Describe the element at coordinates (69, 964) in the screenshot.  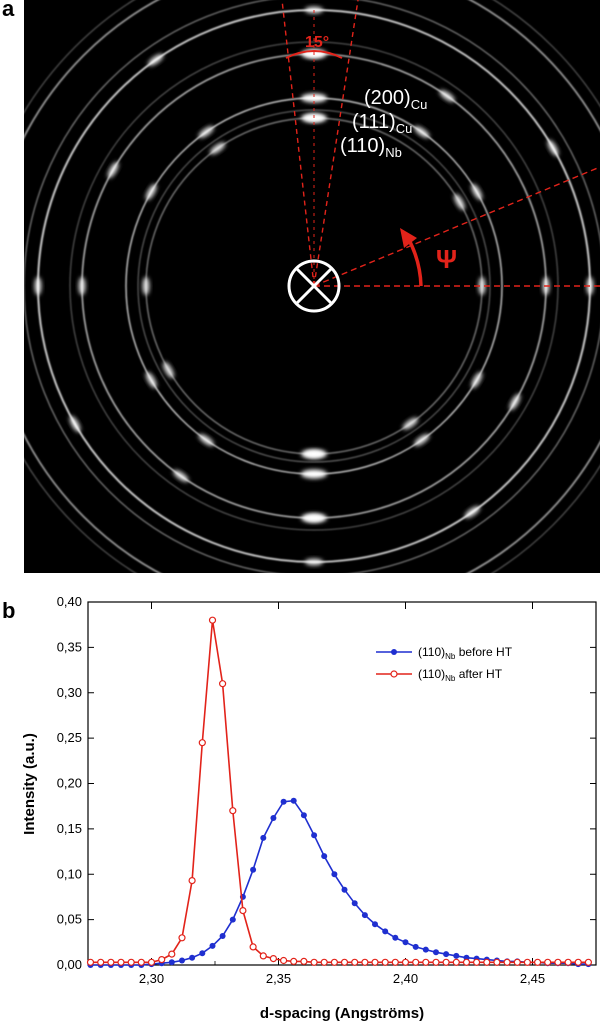
I see `y-tick-label: 0,00` at that location.